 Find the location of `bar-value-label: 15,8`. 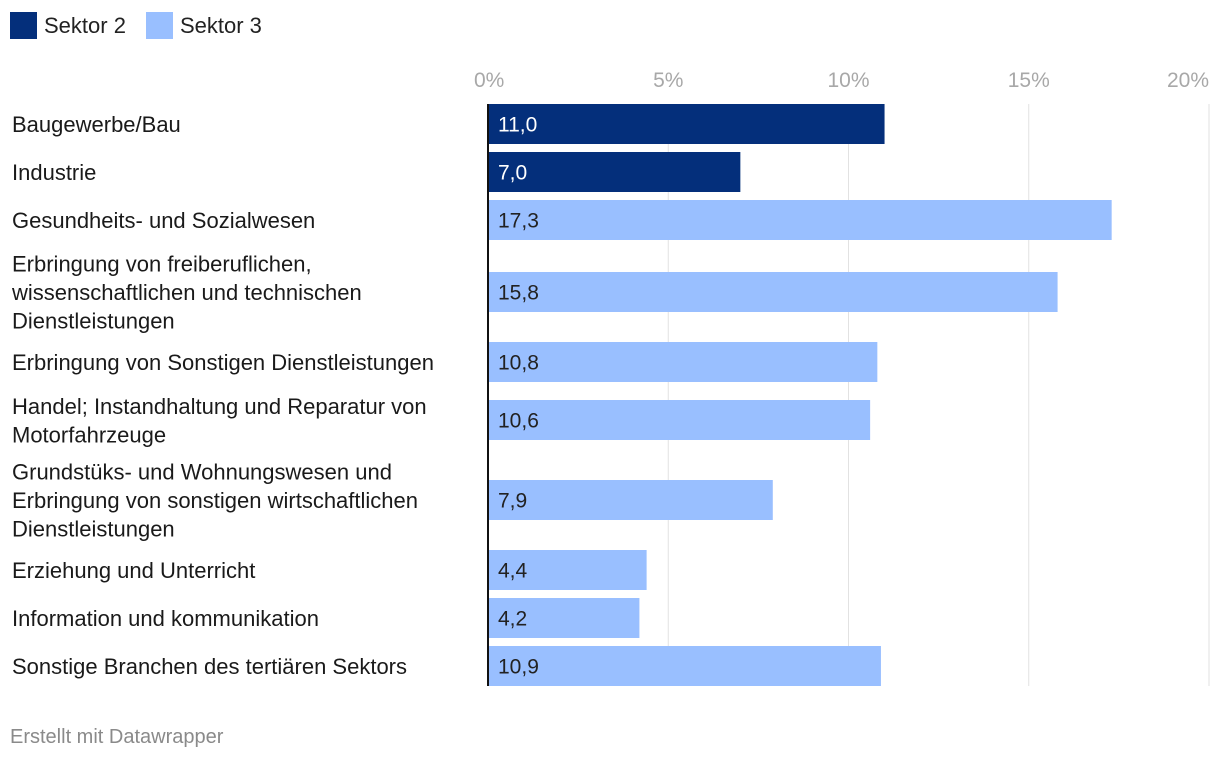

bar-value-label: 15,8 is located at coordinates (518, 293).